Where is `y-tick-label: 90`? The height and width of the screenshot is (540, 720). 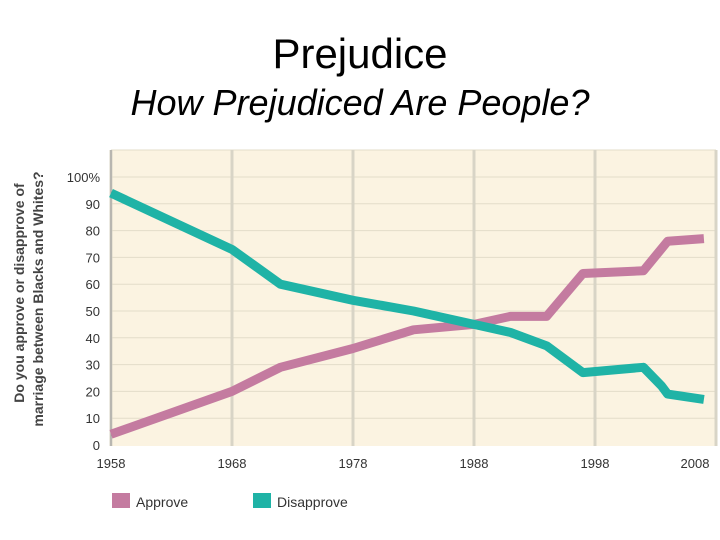 y-tick-label: 90 is located at coordinates (93, 204).